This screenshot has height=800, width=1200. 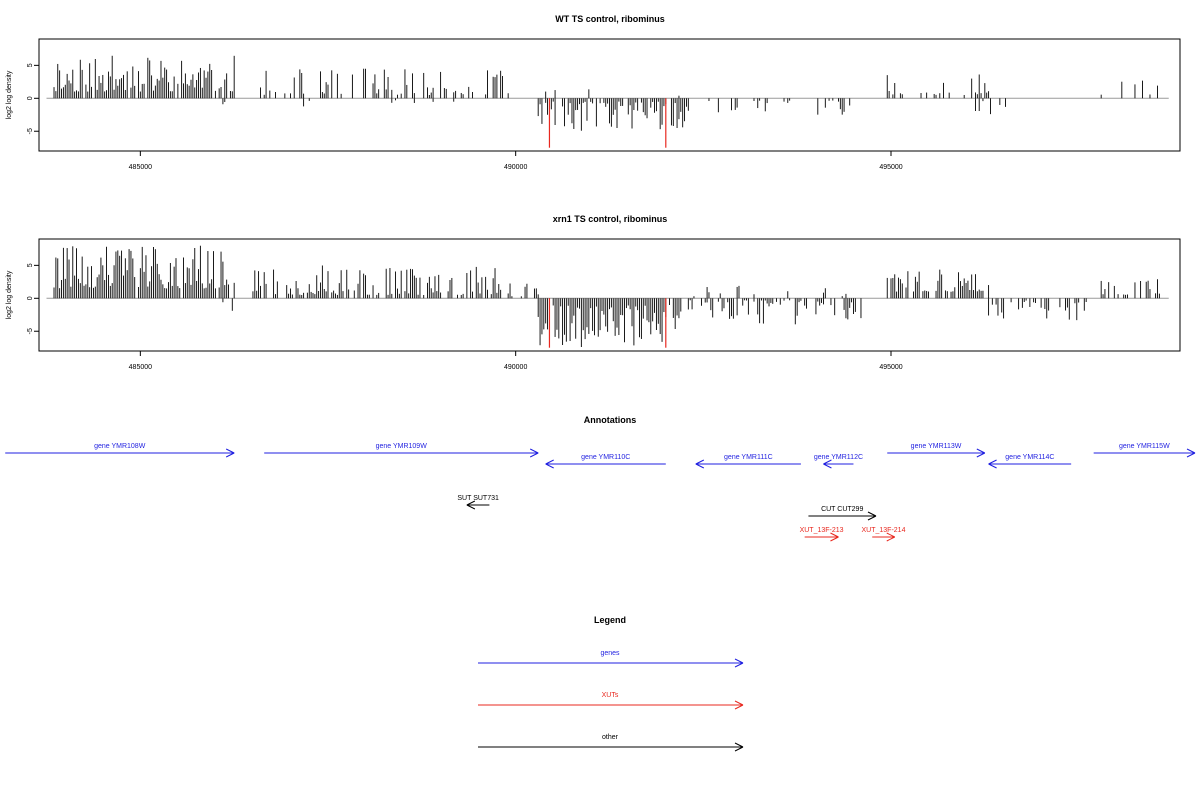 What do you see at coordinates (1030, 461) in the screenshot?
I see `feature-gene-arrow: gene YMR114C` at bounding box center [1030, 461].